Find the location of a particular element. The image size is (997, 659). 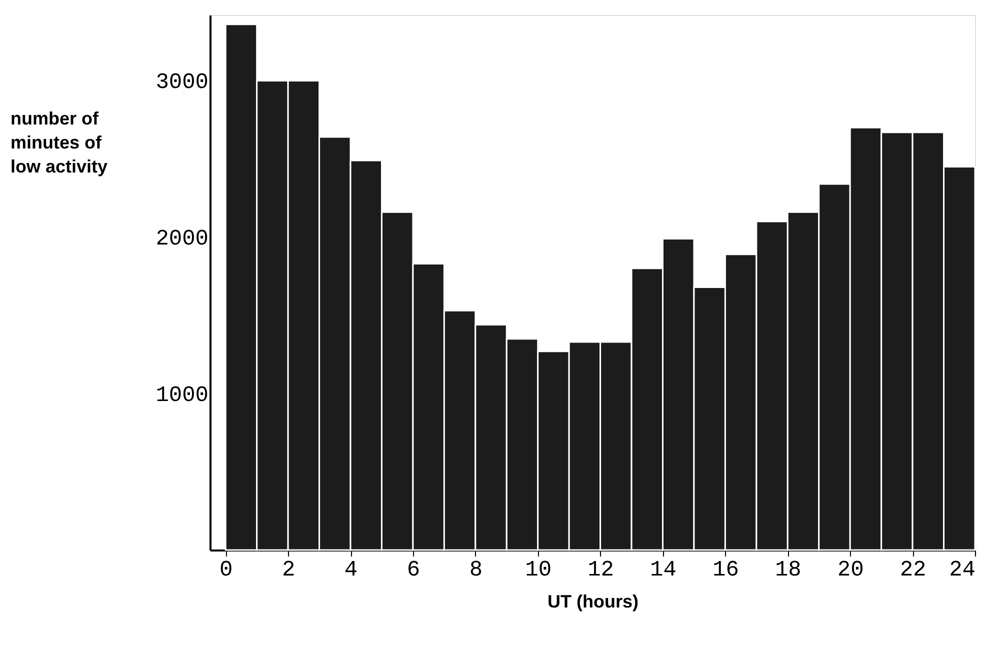

x-tick-label: 16 is located at coordinates (725, 570).